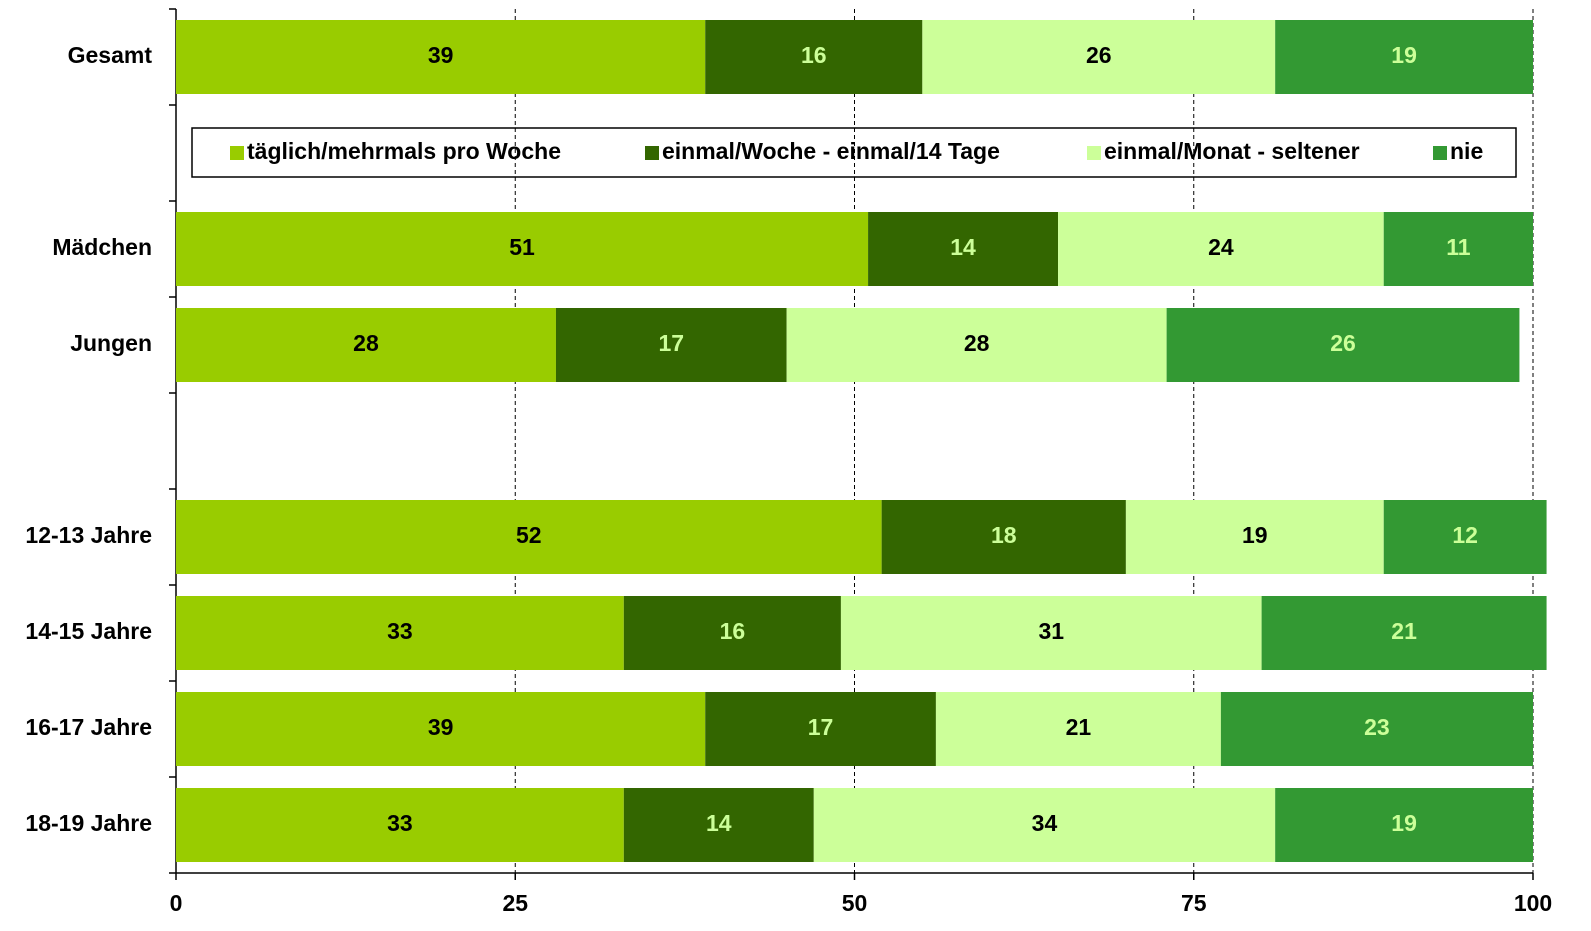  I want to click on y-tick-label: Gesamt, so click(110, 55).